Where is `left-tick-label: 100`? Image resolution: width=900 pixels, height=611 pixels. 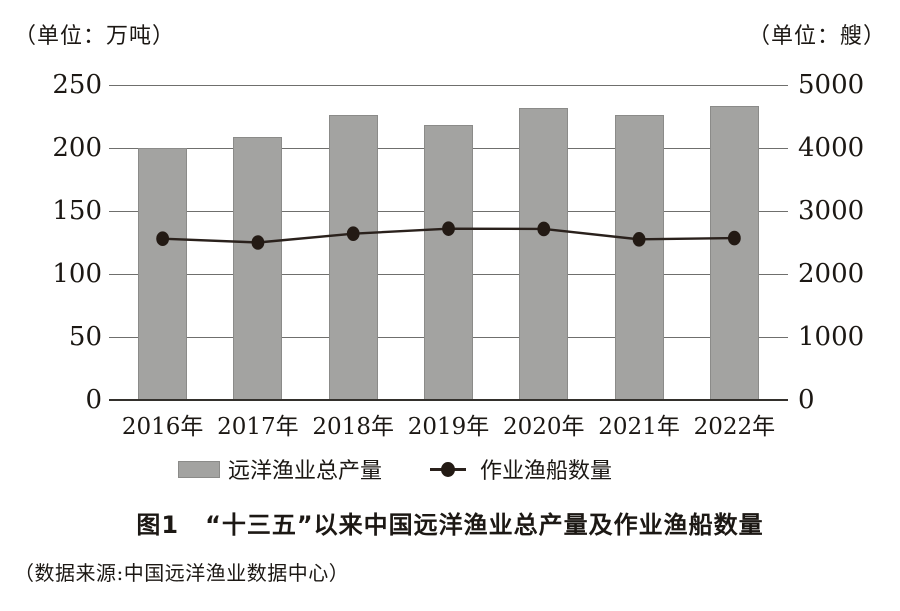 left-tick-label: 100 is located at coordinates (77, 274).